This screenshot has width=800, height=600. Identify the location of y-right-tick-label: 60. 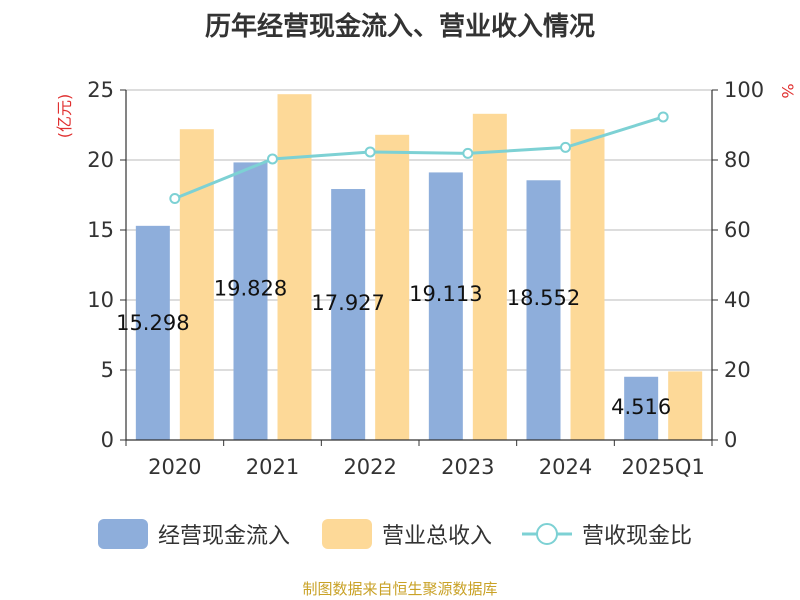
(737, 230).